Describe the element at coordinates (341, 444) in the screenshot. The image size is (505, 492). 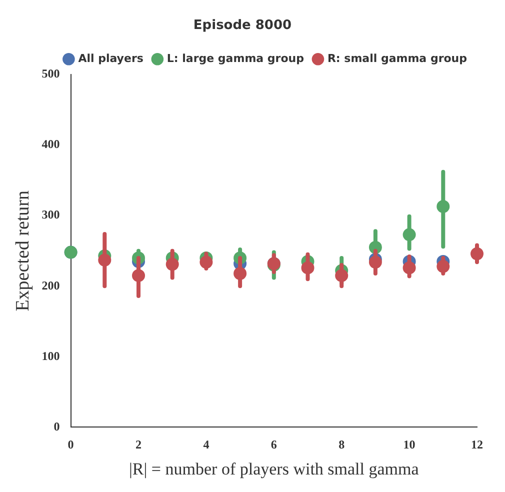
I see `x-tick-label: 8` at that location.